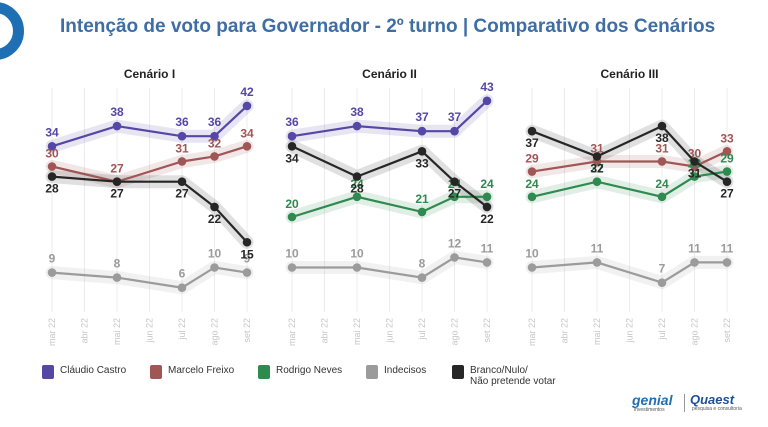 The width and height of the screenshot is (768, 427). I want to click on quaest-logo: Quaest, so click(712, 399).